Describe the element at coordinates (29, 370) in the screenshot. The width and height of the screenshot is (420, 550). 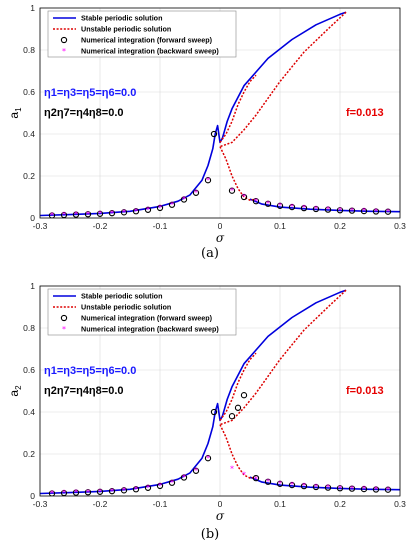
I see `y-tick-label: 0.6` at that location.